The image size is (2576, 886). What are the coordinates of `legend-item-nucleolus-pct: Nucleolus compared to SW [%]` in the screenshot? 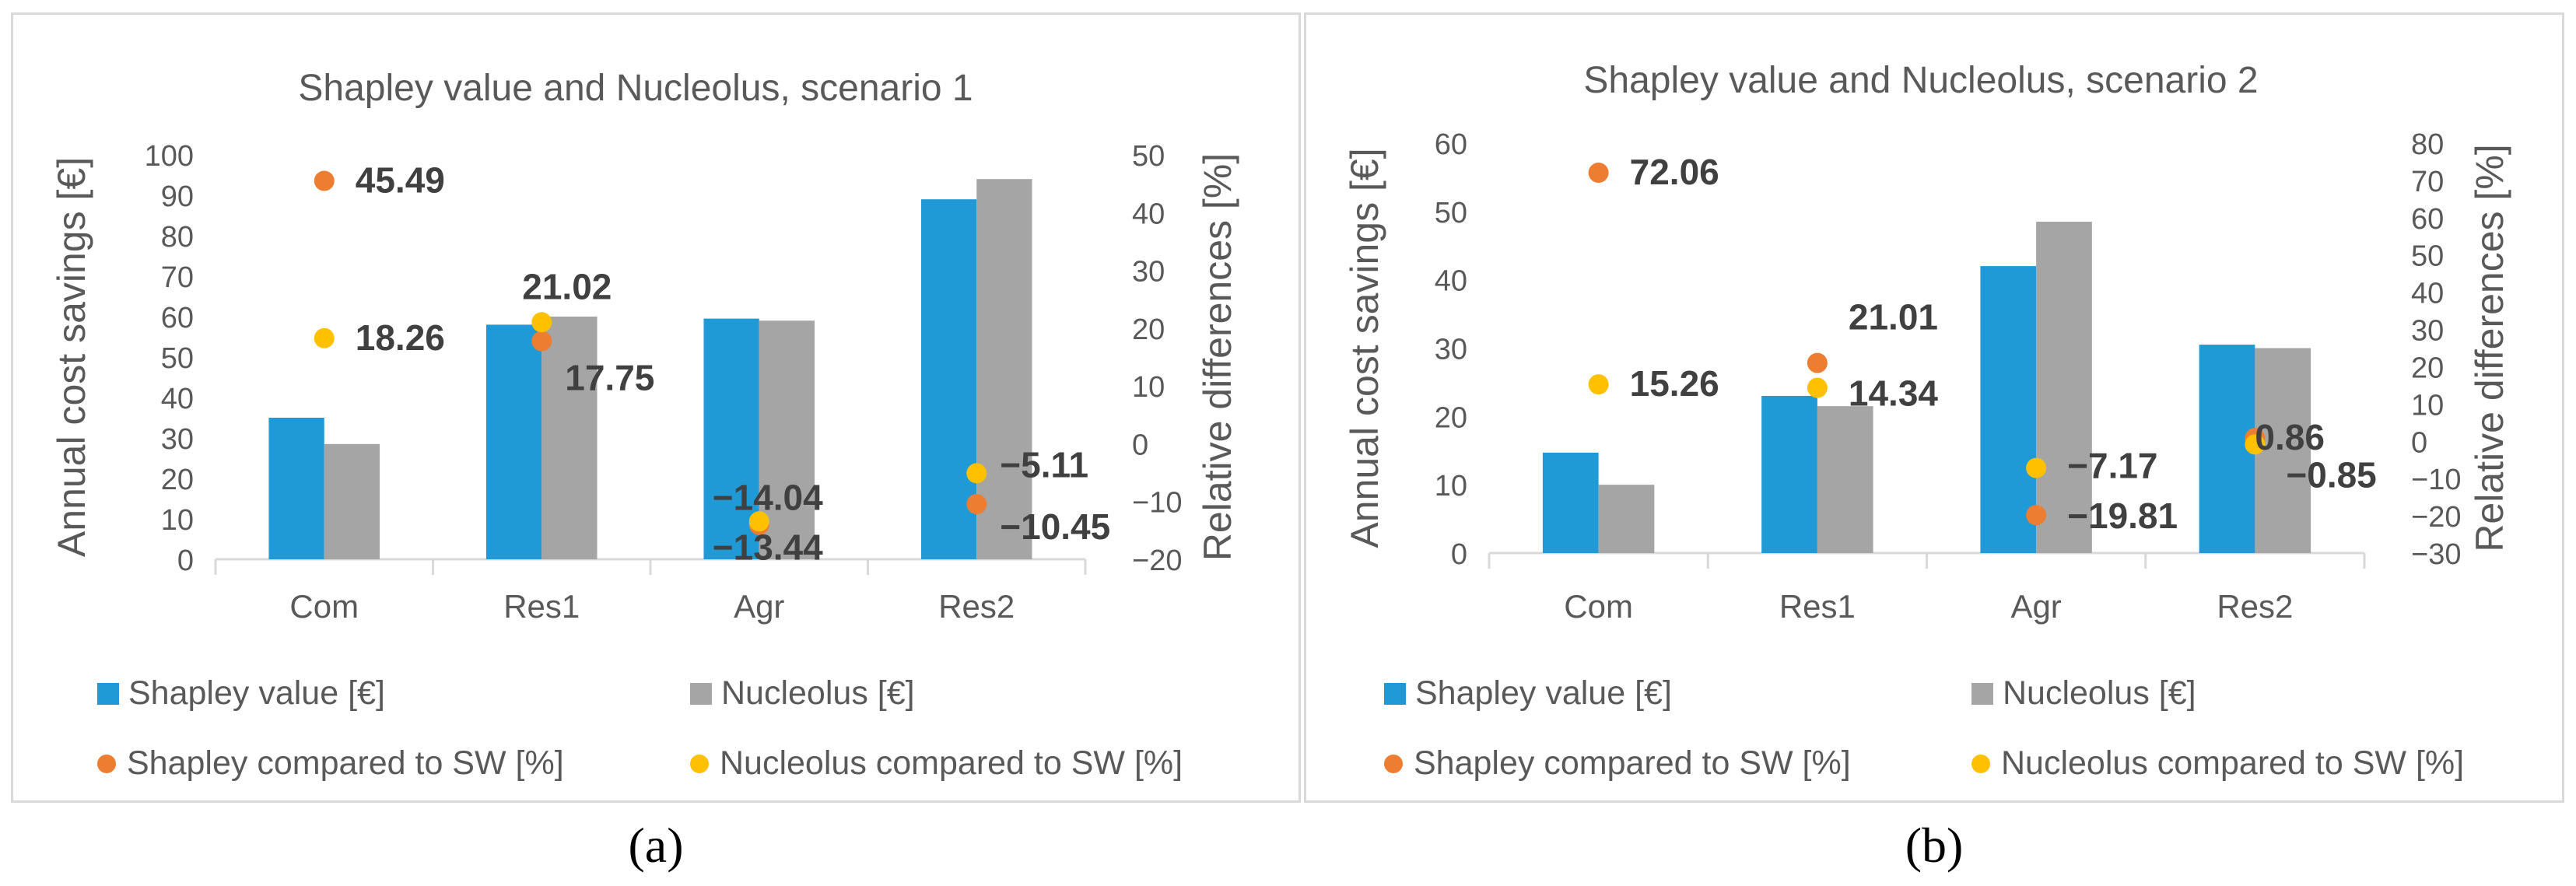 It's located at (936, 763).